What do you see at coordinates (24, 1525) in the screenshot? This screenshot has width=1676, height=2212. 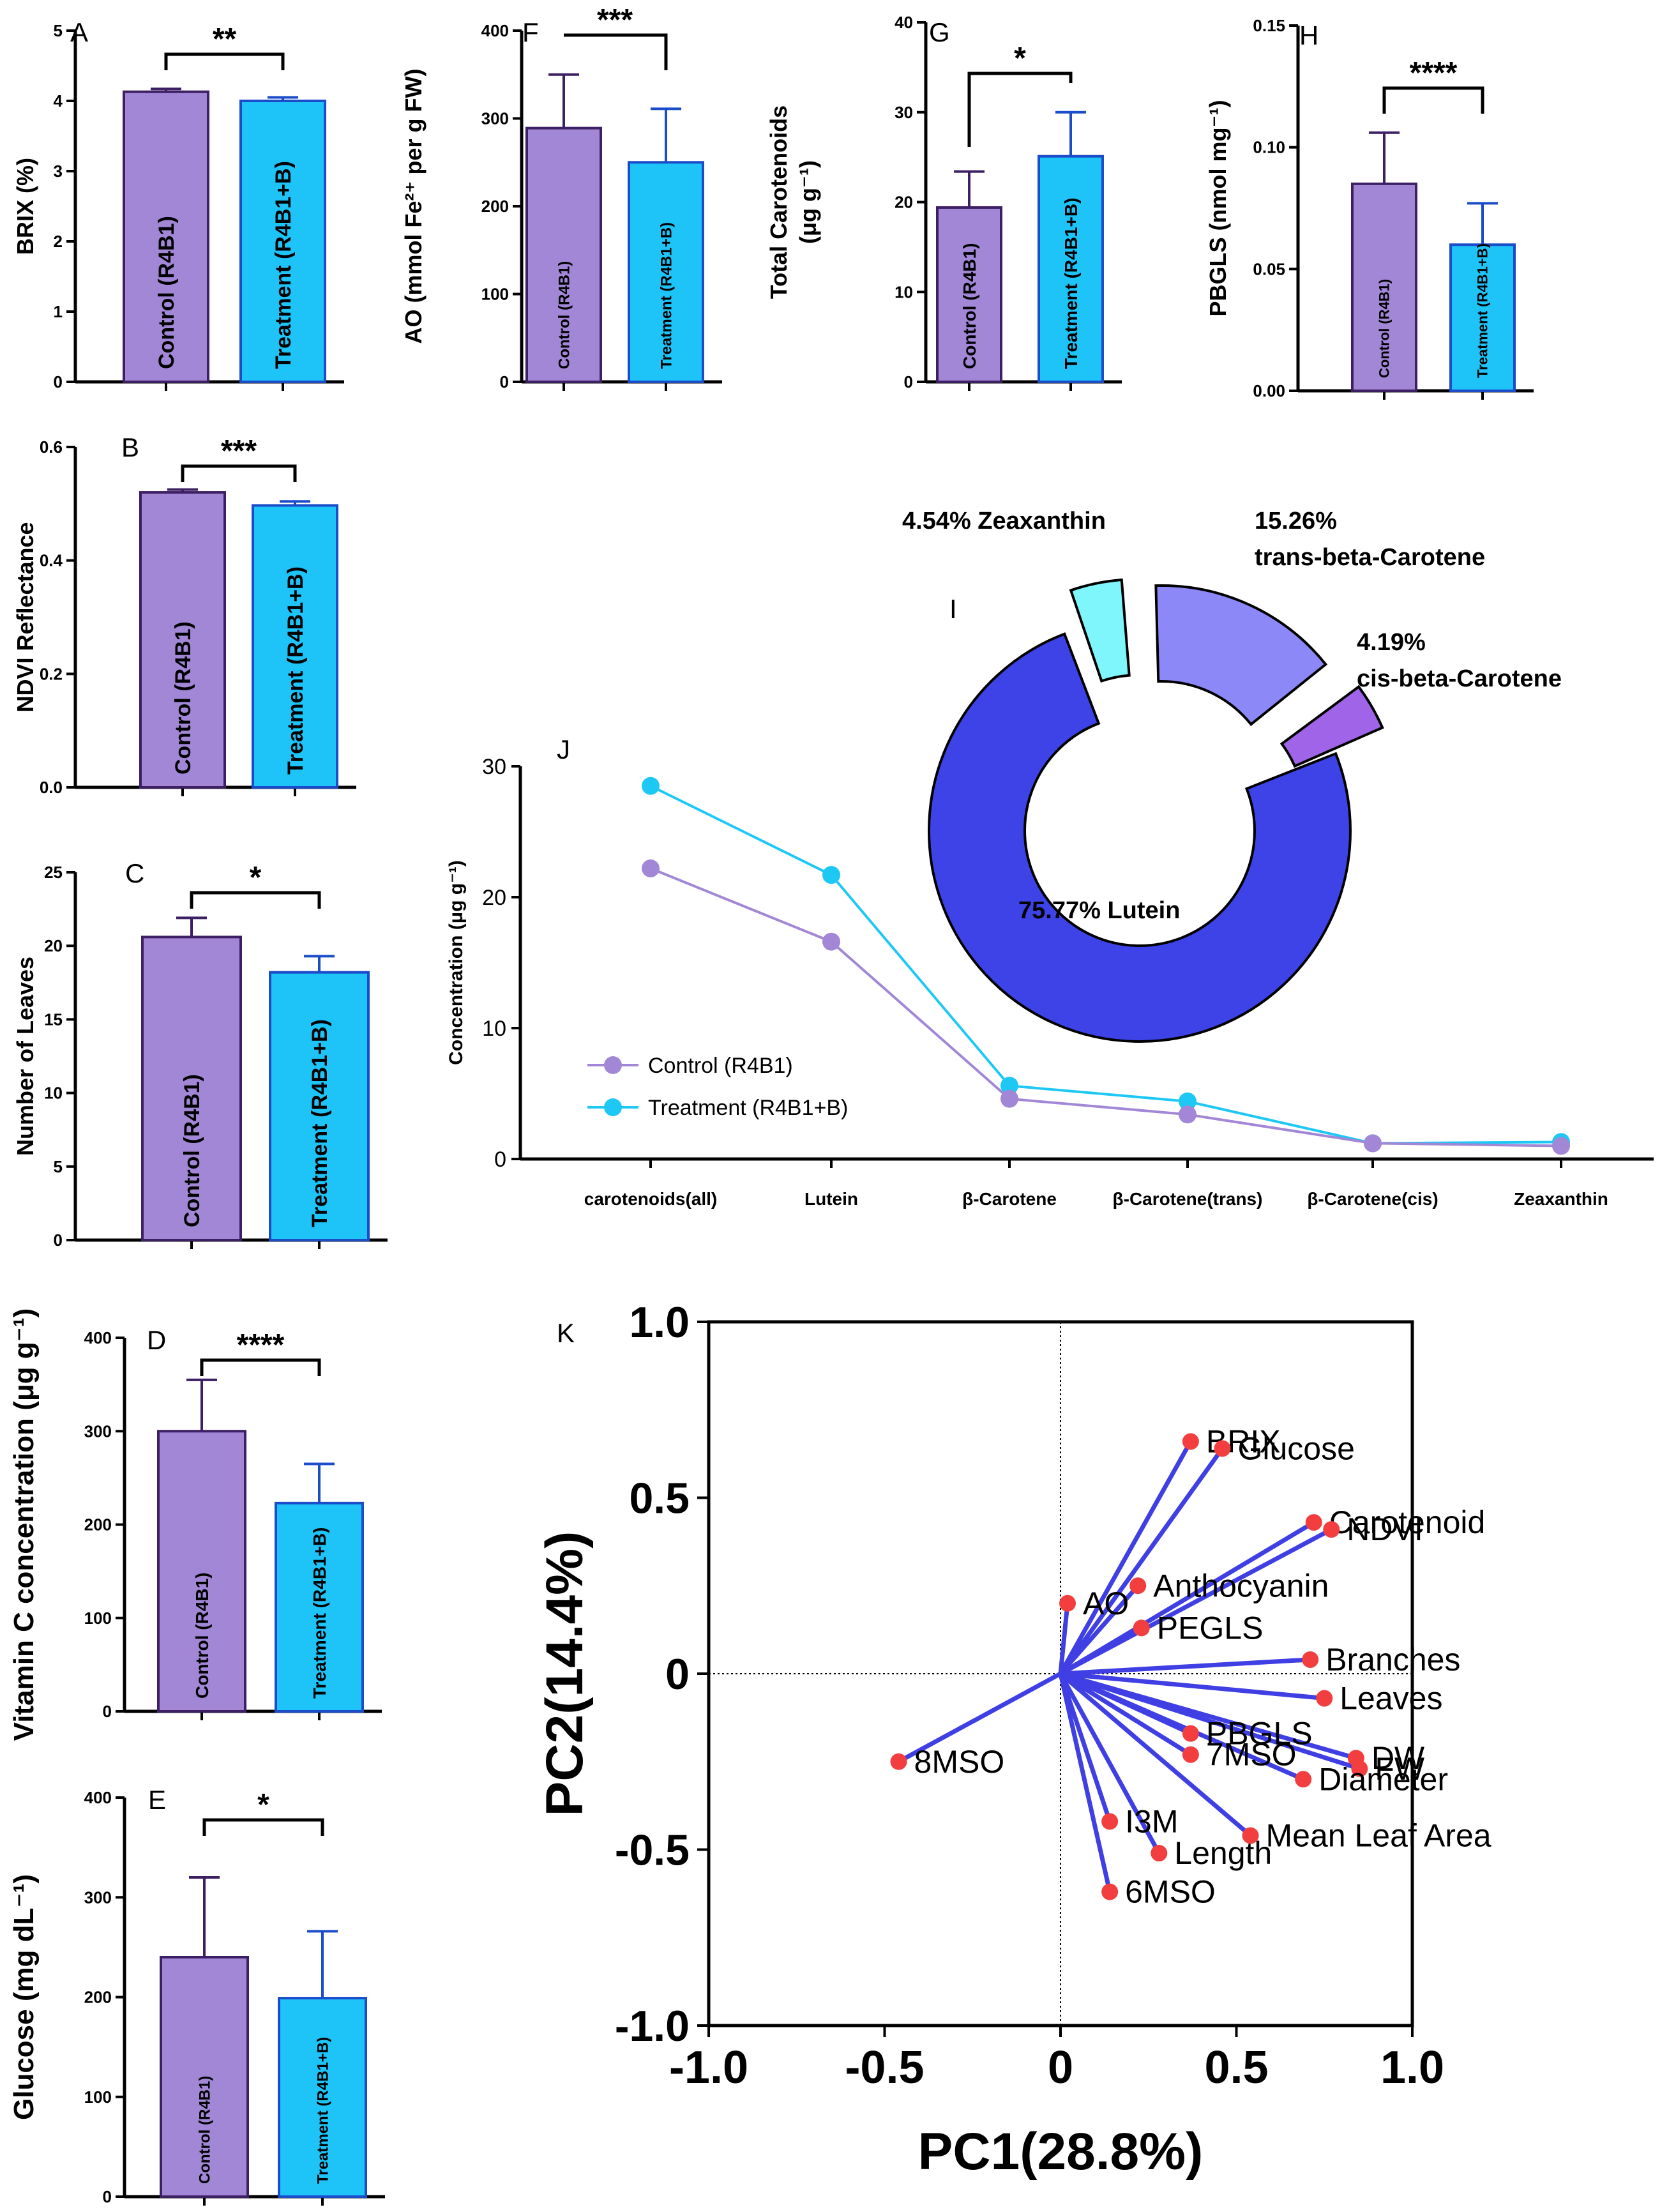 I see `y-axis-label: Vitamin C concentration (μg g⁻¹)` at bounding box center [24, 1525].